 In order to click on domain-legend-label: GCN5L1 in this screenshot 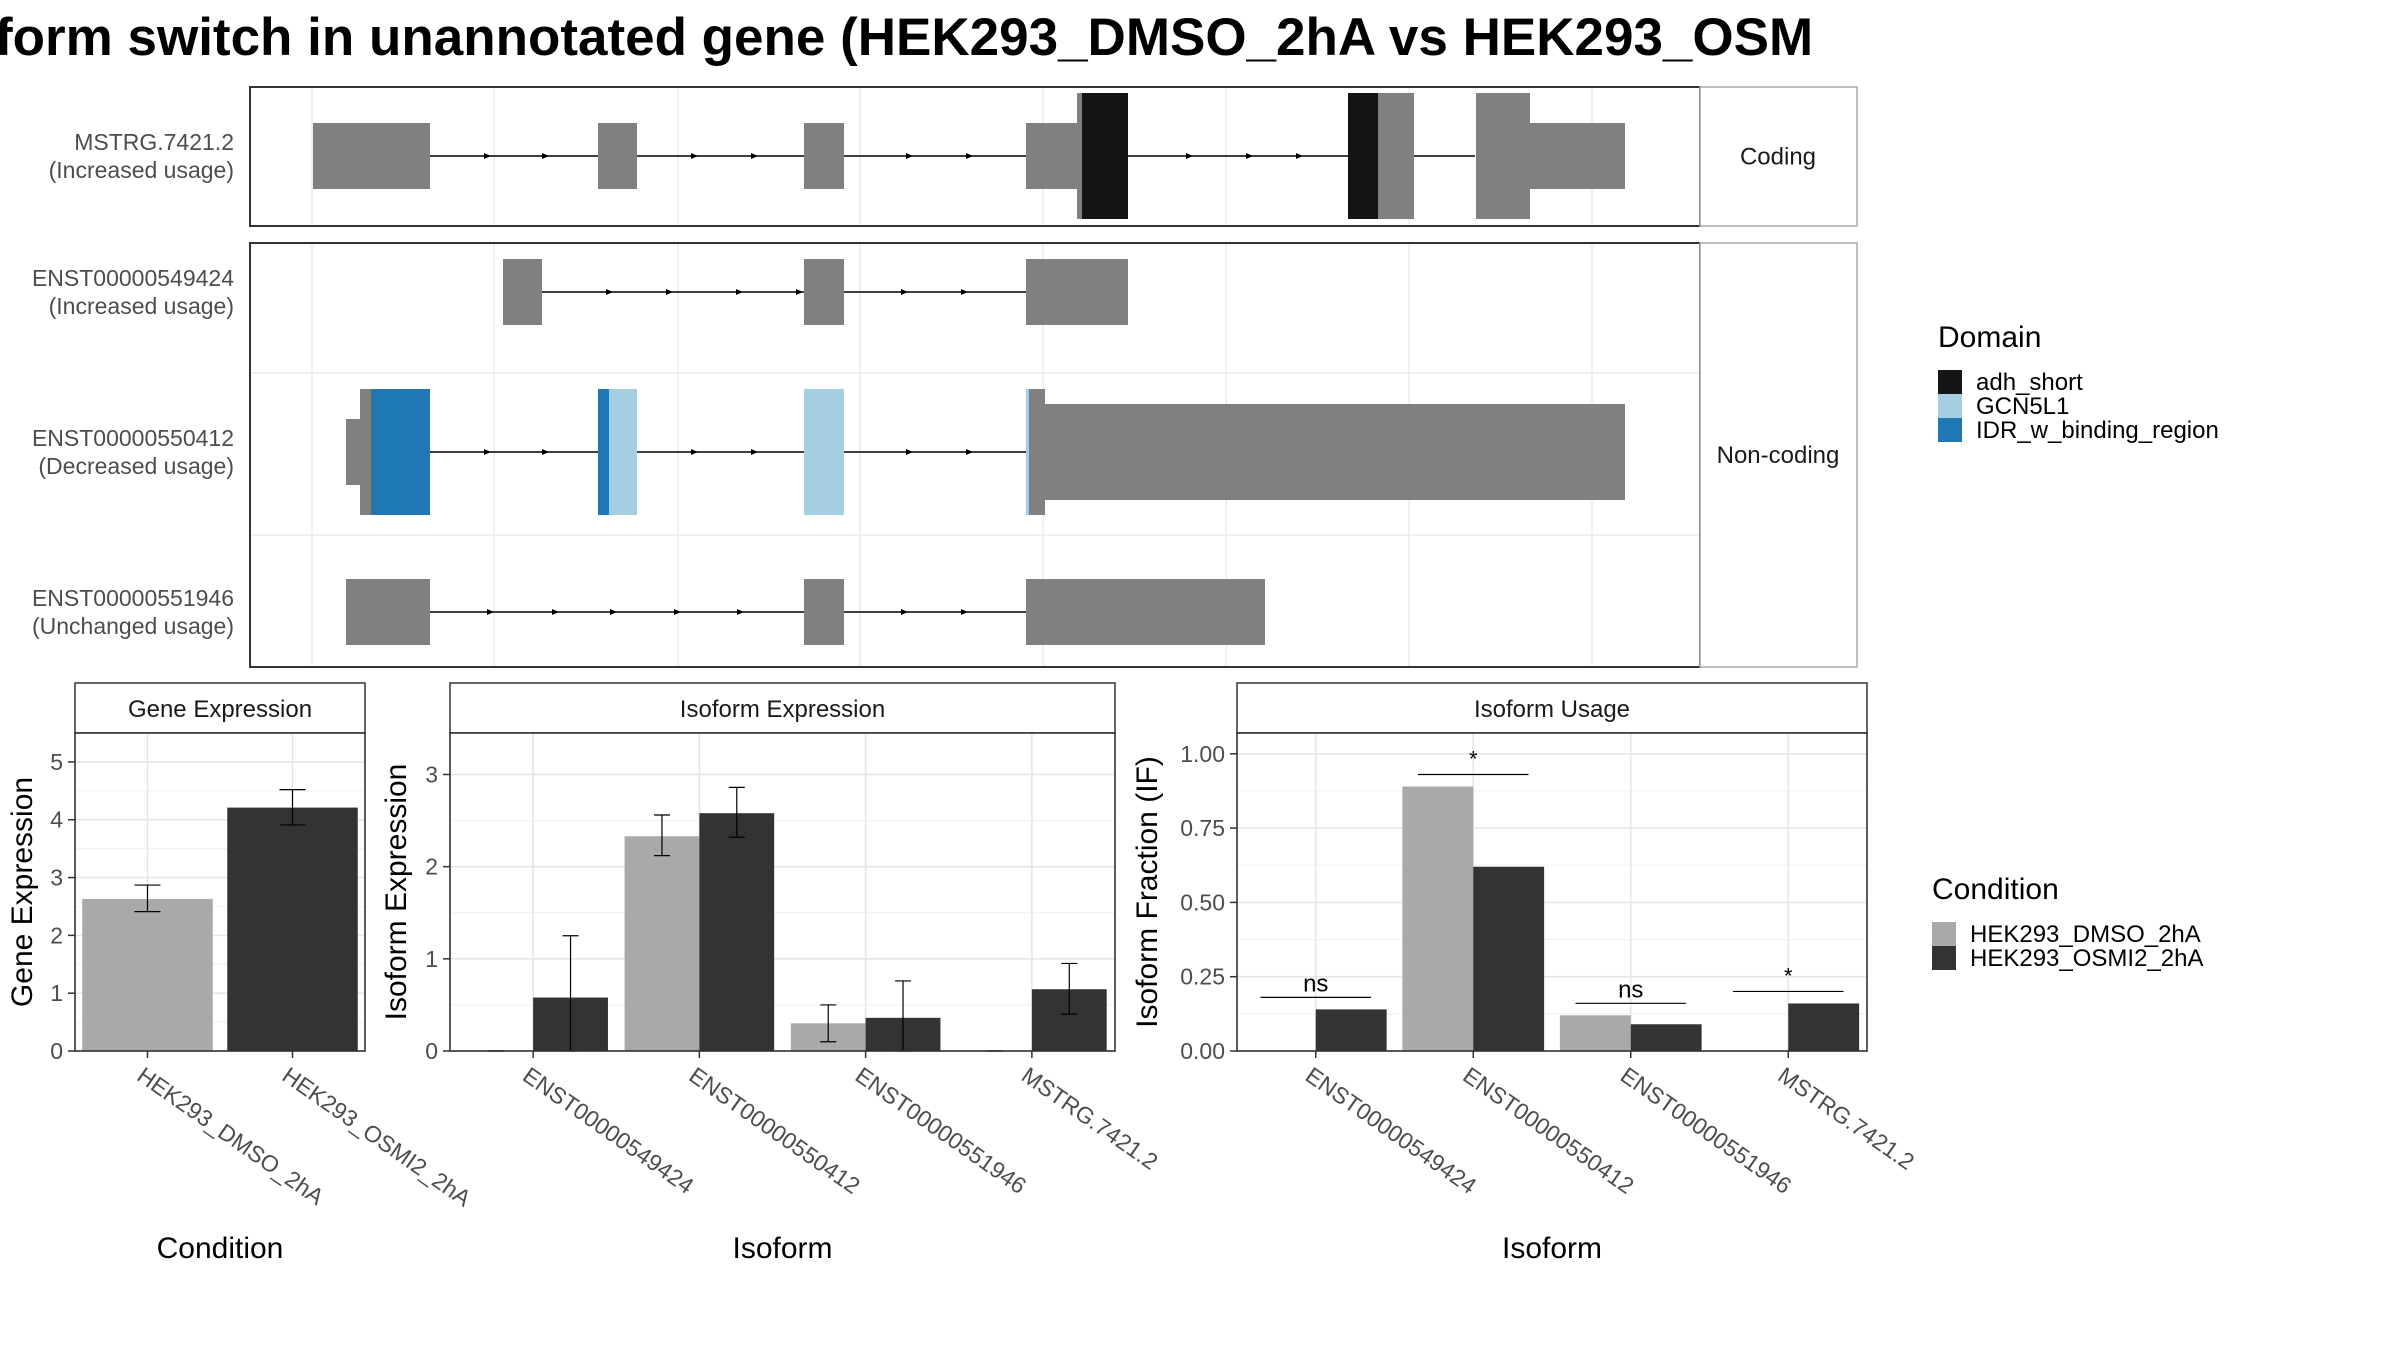, I will do `click(2022, 406)`.